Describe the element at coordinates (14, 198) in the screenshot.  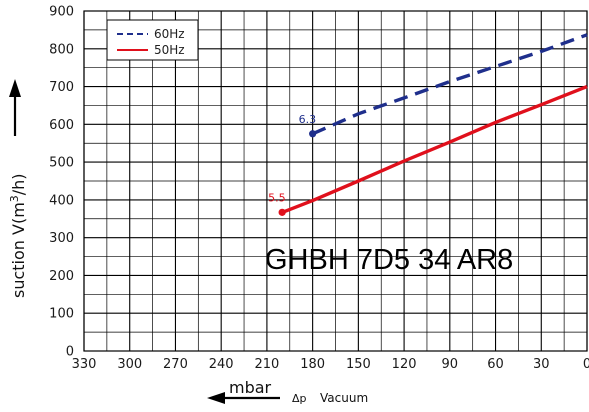
I see `y-axis-label-sup: 3` at that location.